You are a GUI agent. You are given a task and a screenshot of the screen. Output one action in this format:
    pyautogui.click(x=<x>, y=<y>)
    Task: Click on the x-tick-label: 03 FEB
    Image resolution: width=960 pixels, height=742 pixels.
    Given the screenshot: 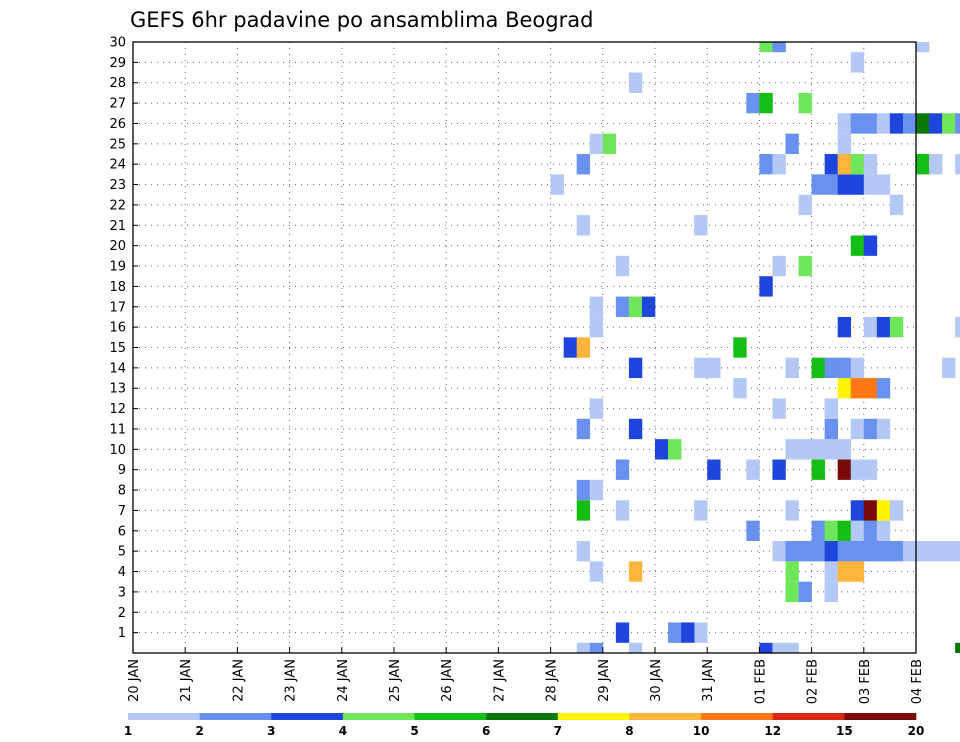 What is the action you would take?
    pyautogui.click(x=865, y=681)
    